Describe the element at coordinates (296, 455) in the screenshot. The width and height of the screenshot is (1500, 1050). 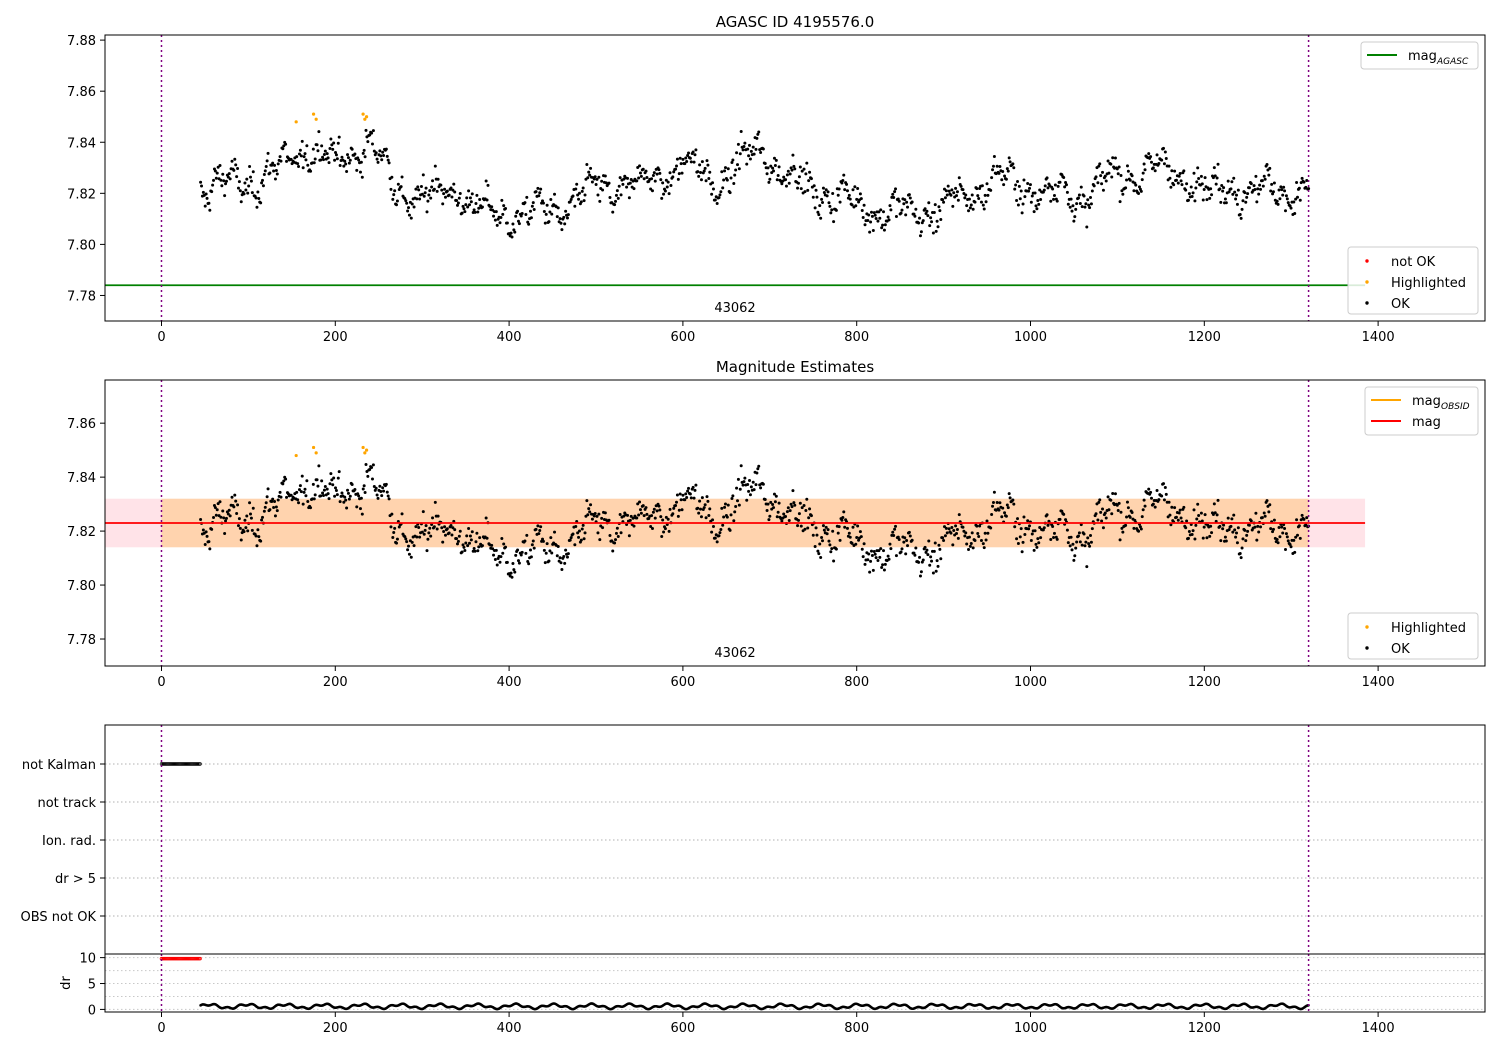
I see `highlighted-point` at that location.